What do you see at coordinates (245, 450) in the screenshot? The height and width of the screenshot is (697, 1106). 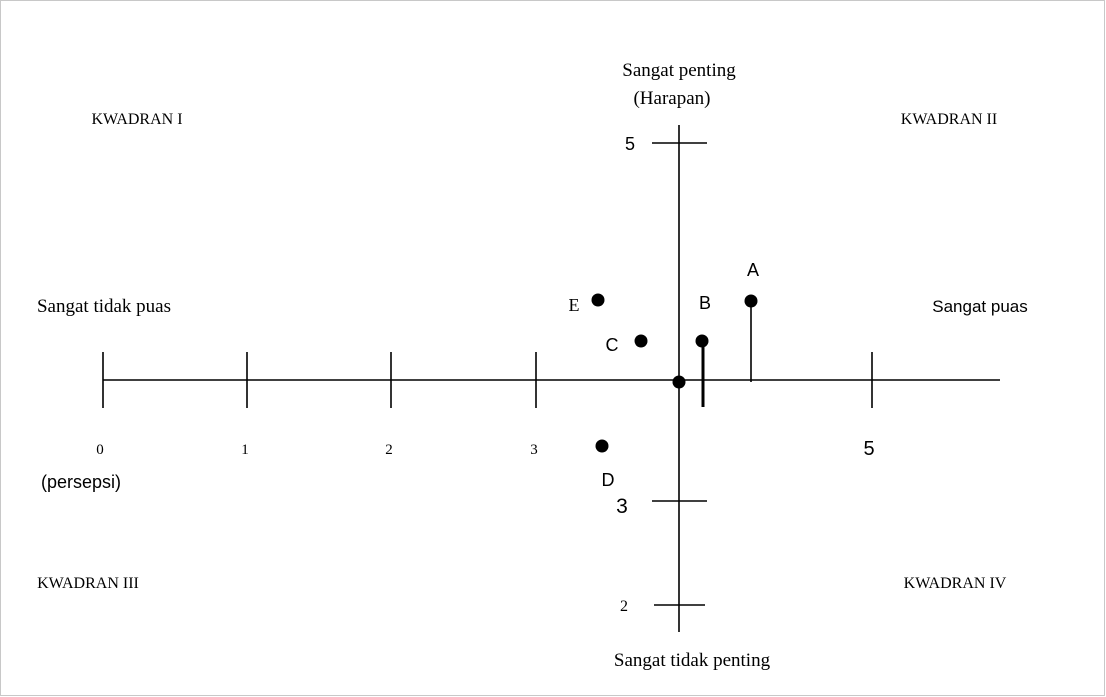 I see `x-tick-label-1: 1` at bounding box center [245, 450].